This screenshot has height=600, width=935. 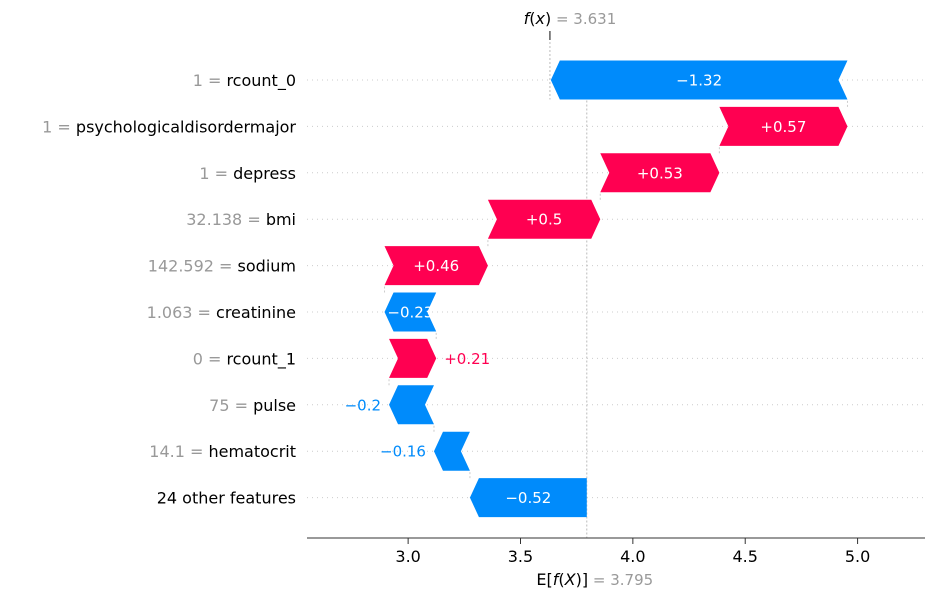 I want to click on bar-creatinine, so click(x=410, y=312).